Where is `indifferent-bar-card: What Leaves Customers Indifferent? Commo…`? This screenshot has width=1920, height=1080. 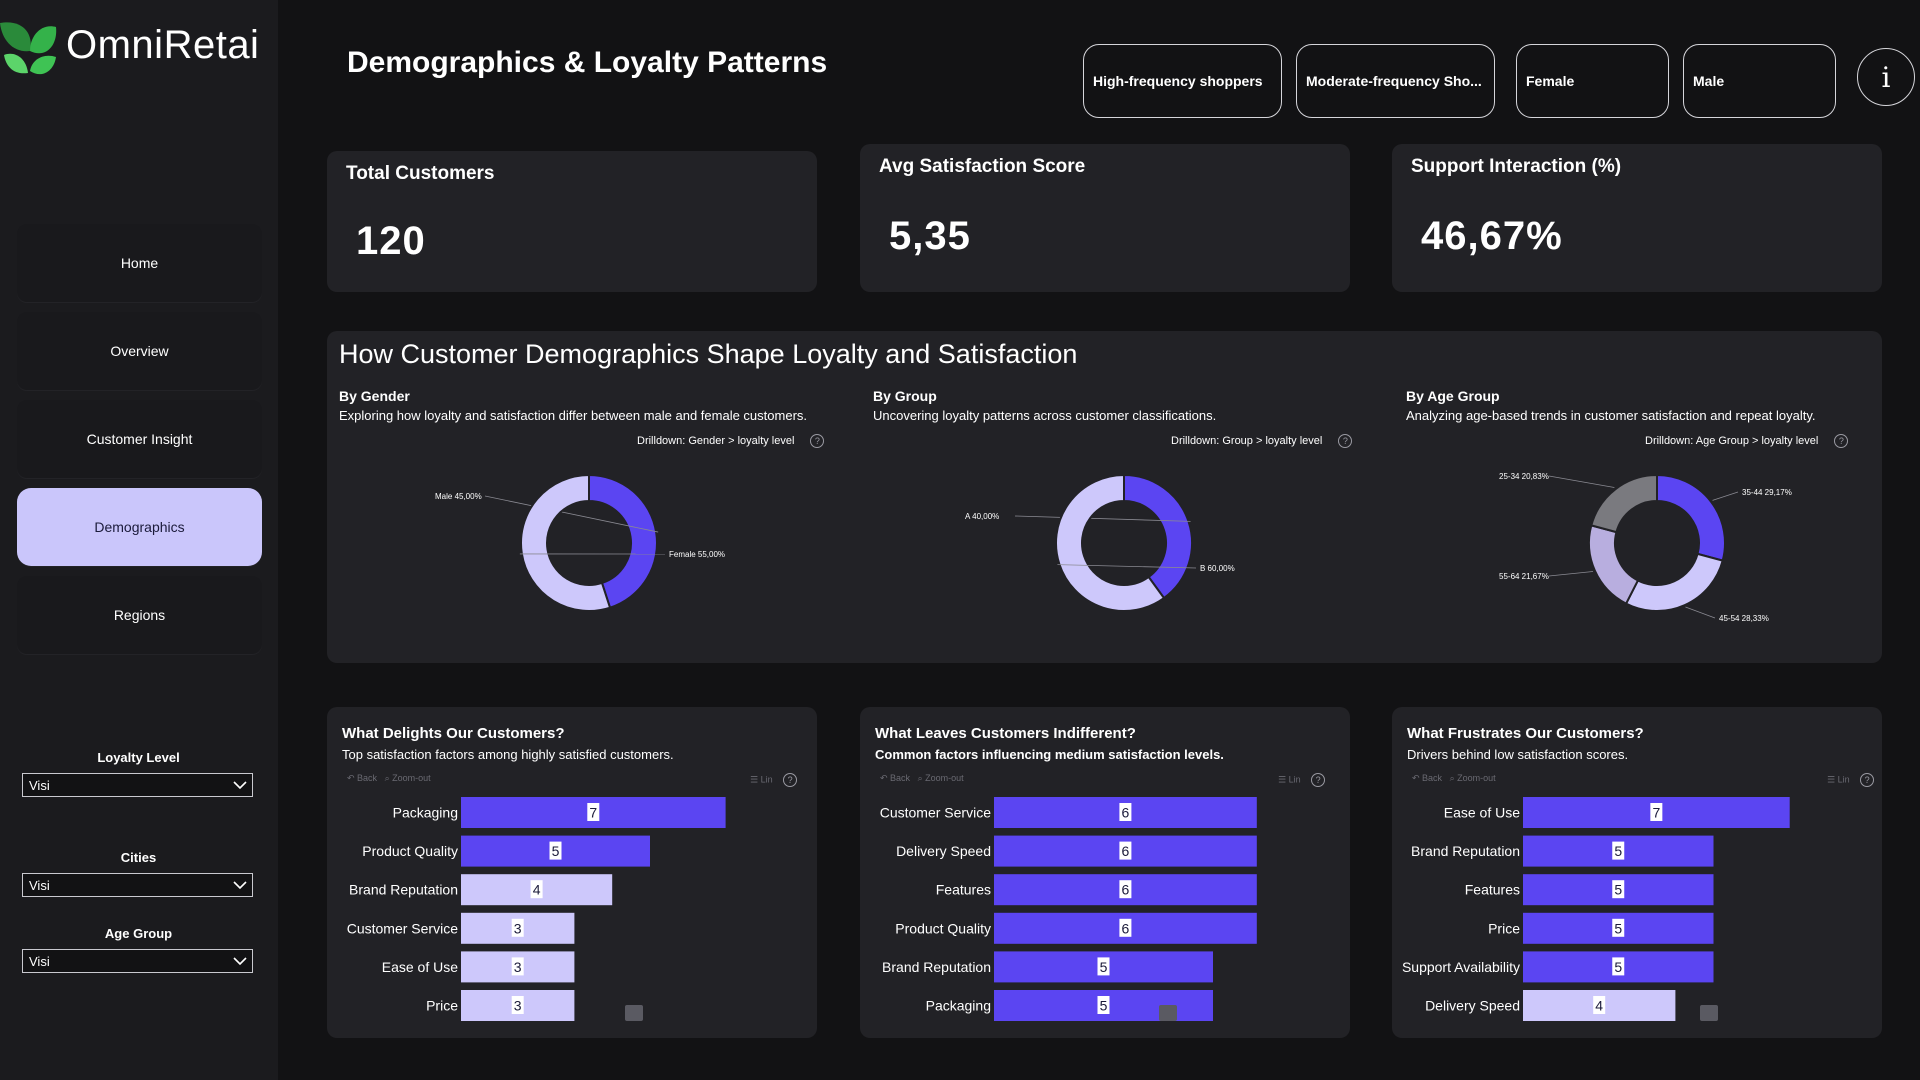
indifferent-bar-card: What Leaves Customers Indifferent? Commo… is located at coordinates (1105, 872).